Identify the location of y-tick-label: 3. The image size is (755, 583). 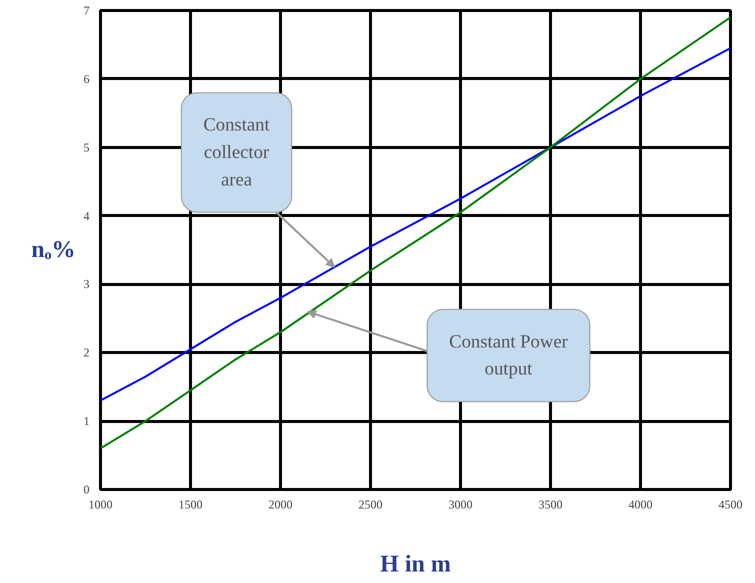
(87, 284).